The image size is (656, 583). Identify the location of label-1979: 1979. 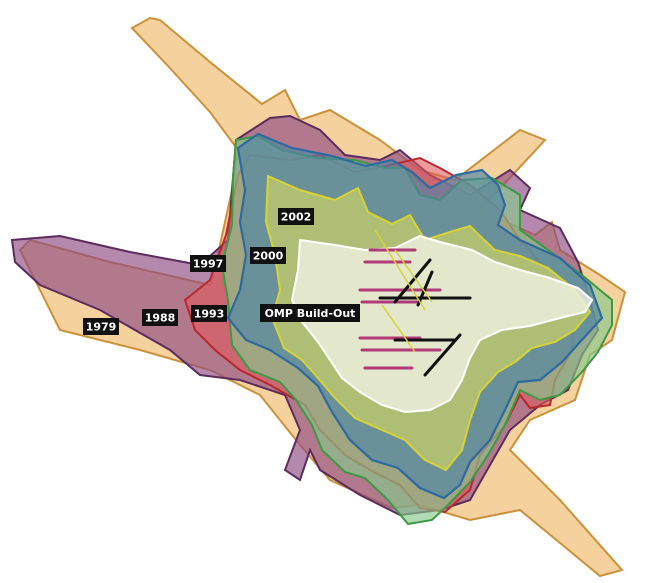
(101, 326).